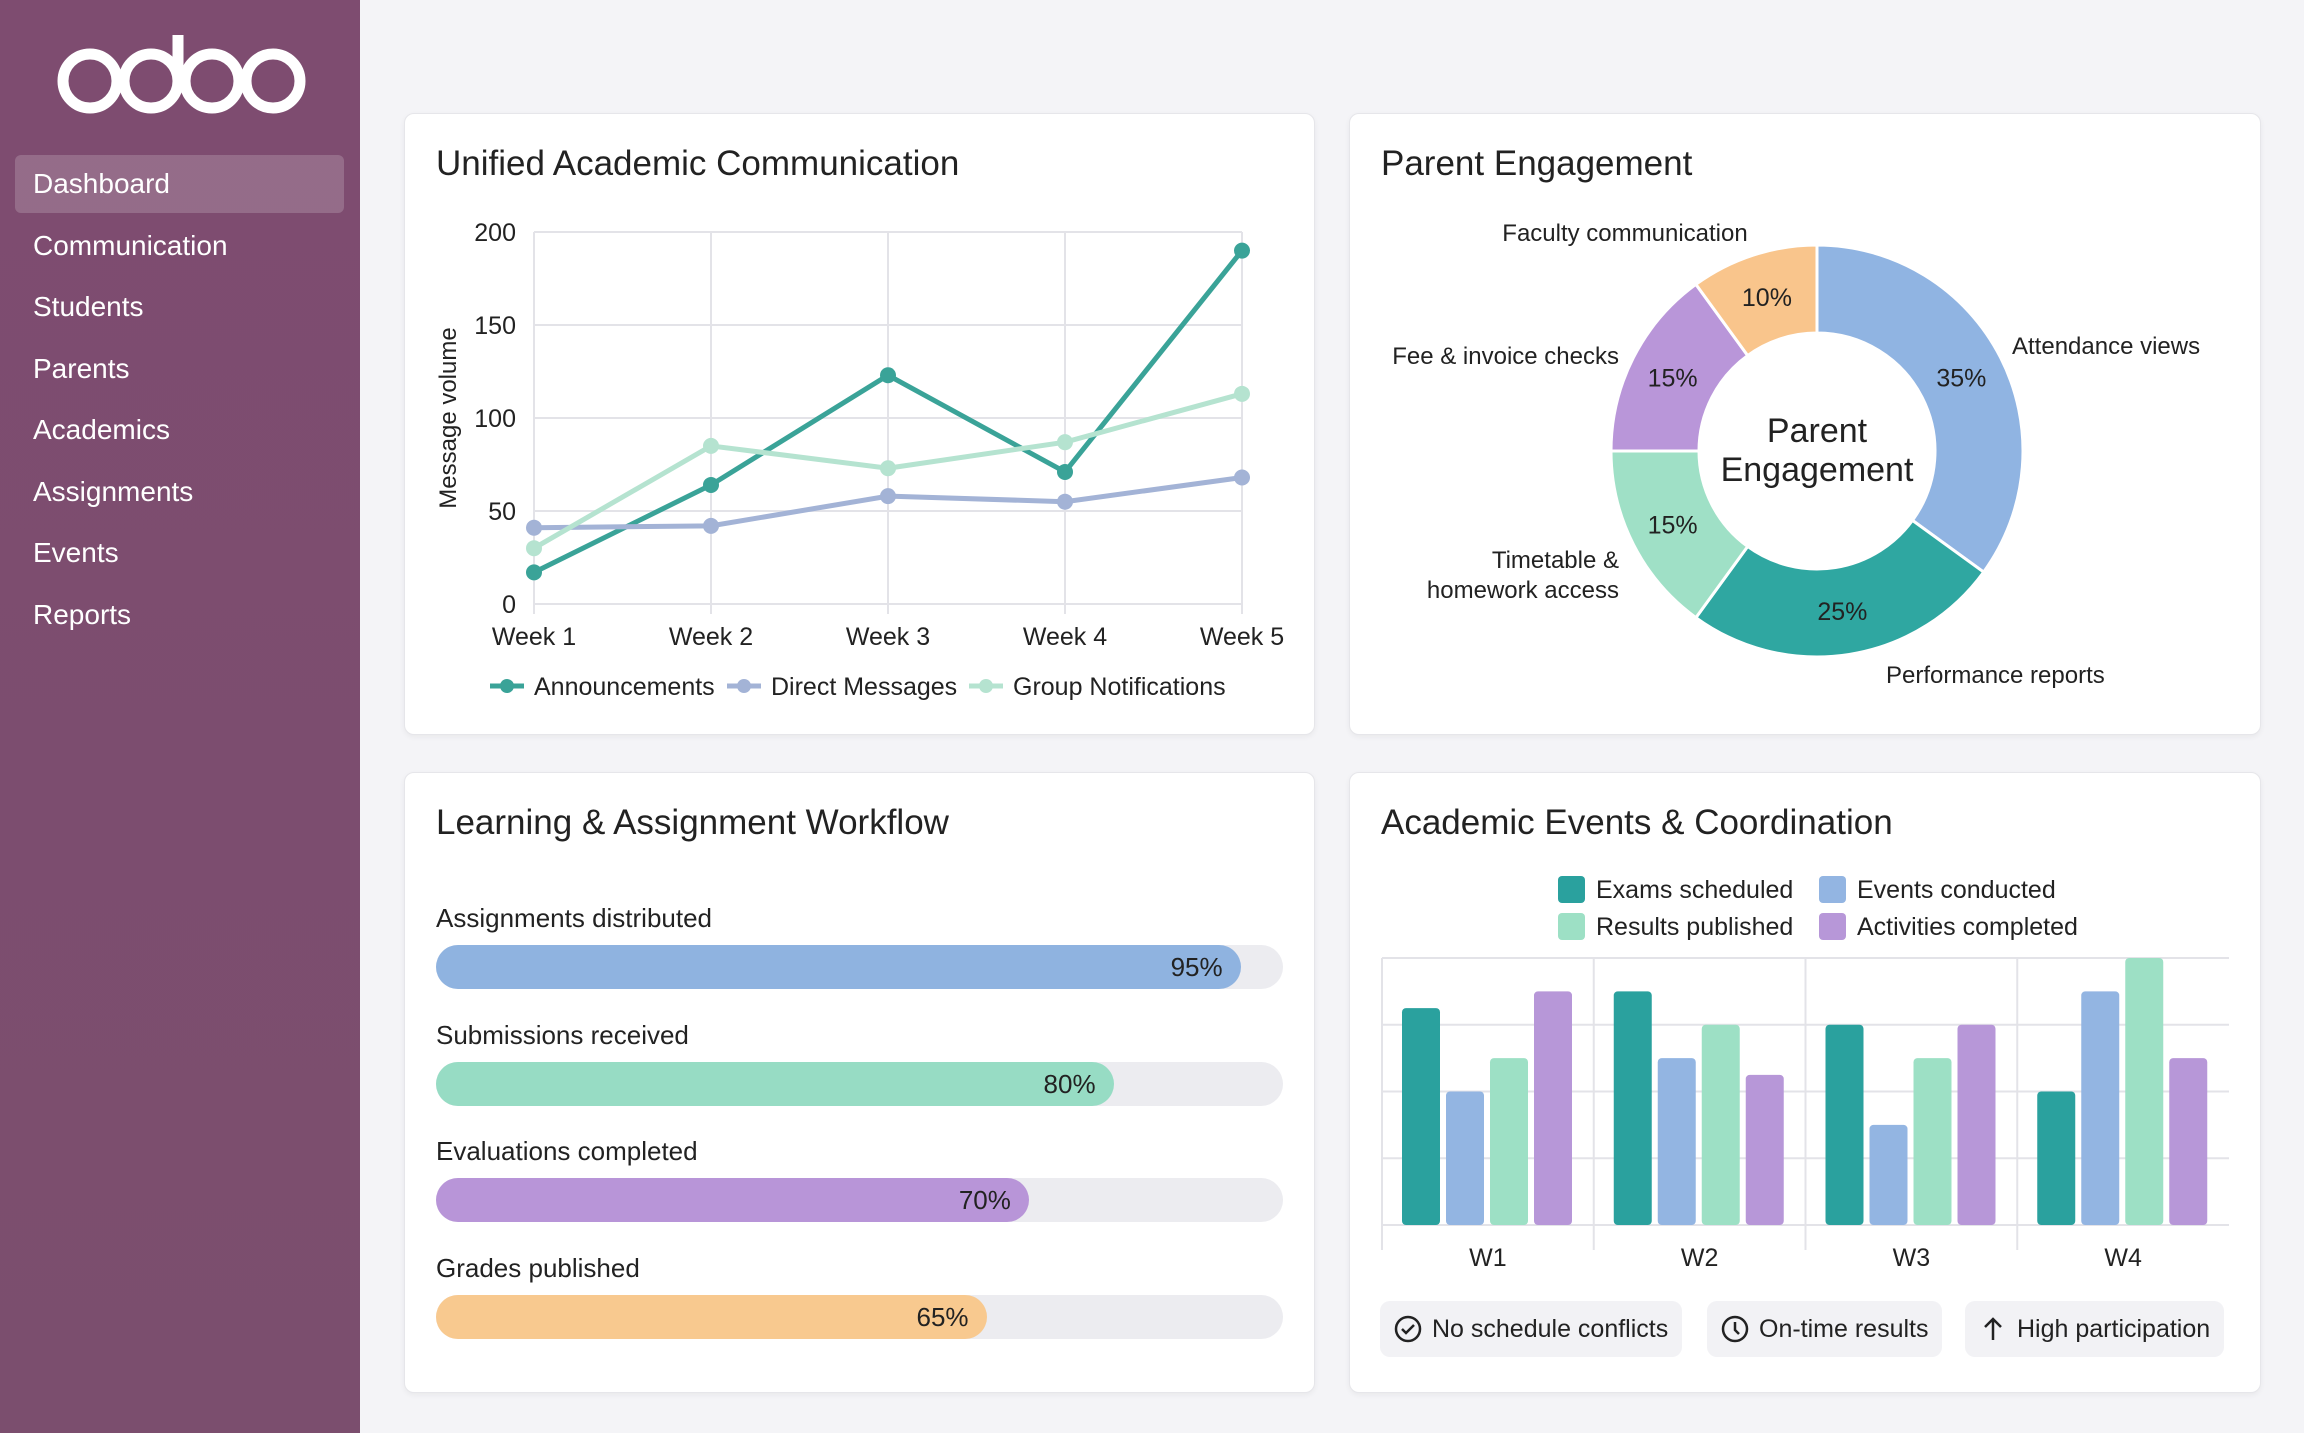  I want to click on progress-bar: 65%, so click(859, 1316).